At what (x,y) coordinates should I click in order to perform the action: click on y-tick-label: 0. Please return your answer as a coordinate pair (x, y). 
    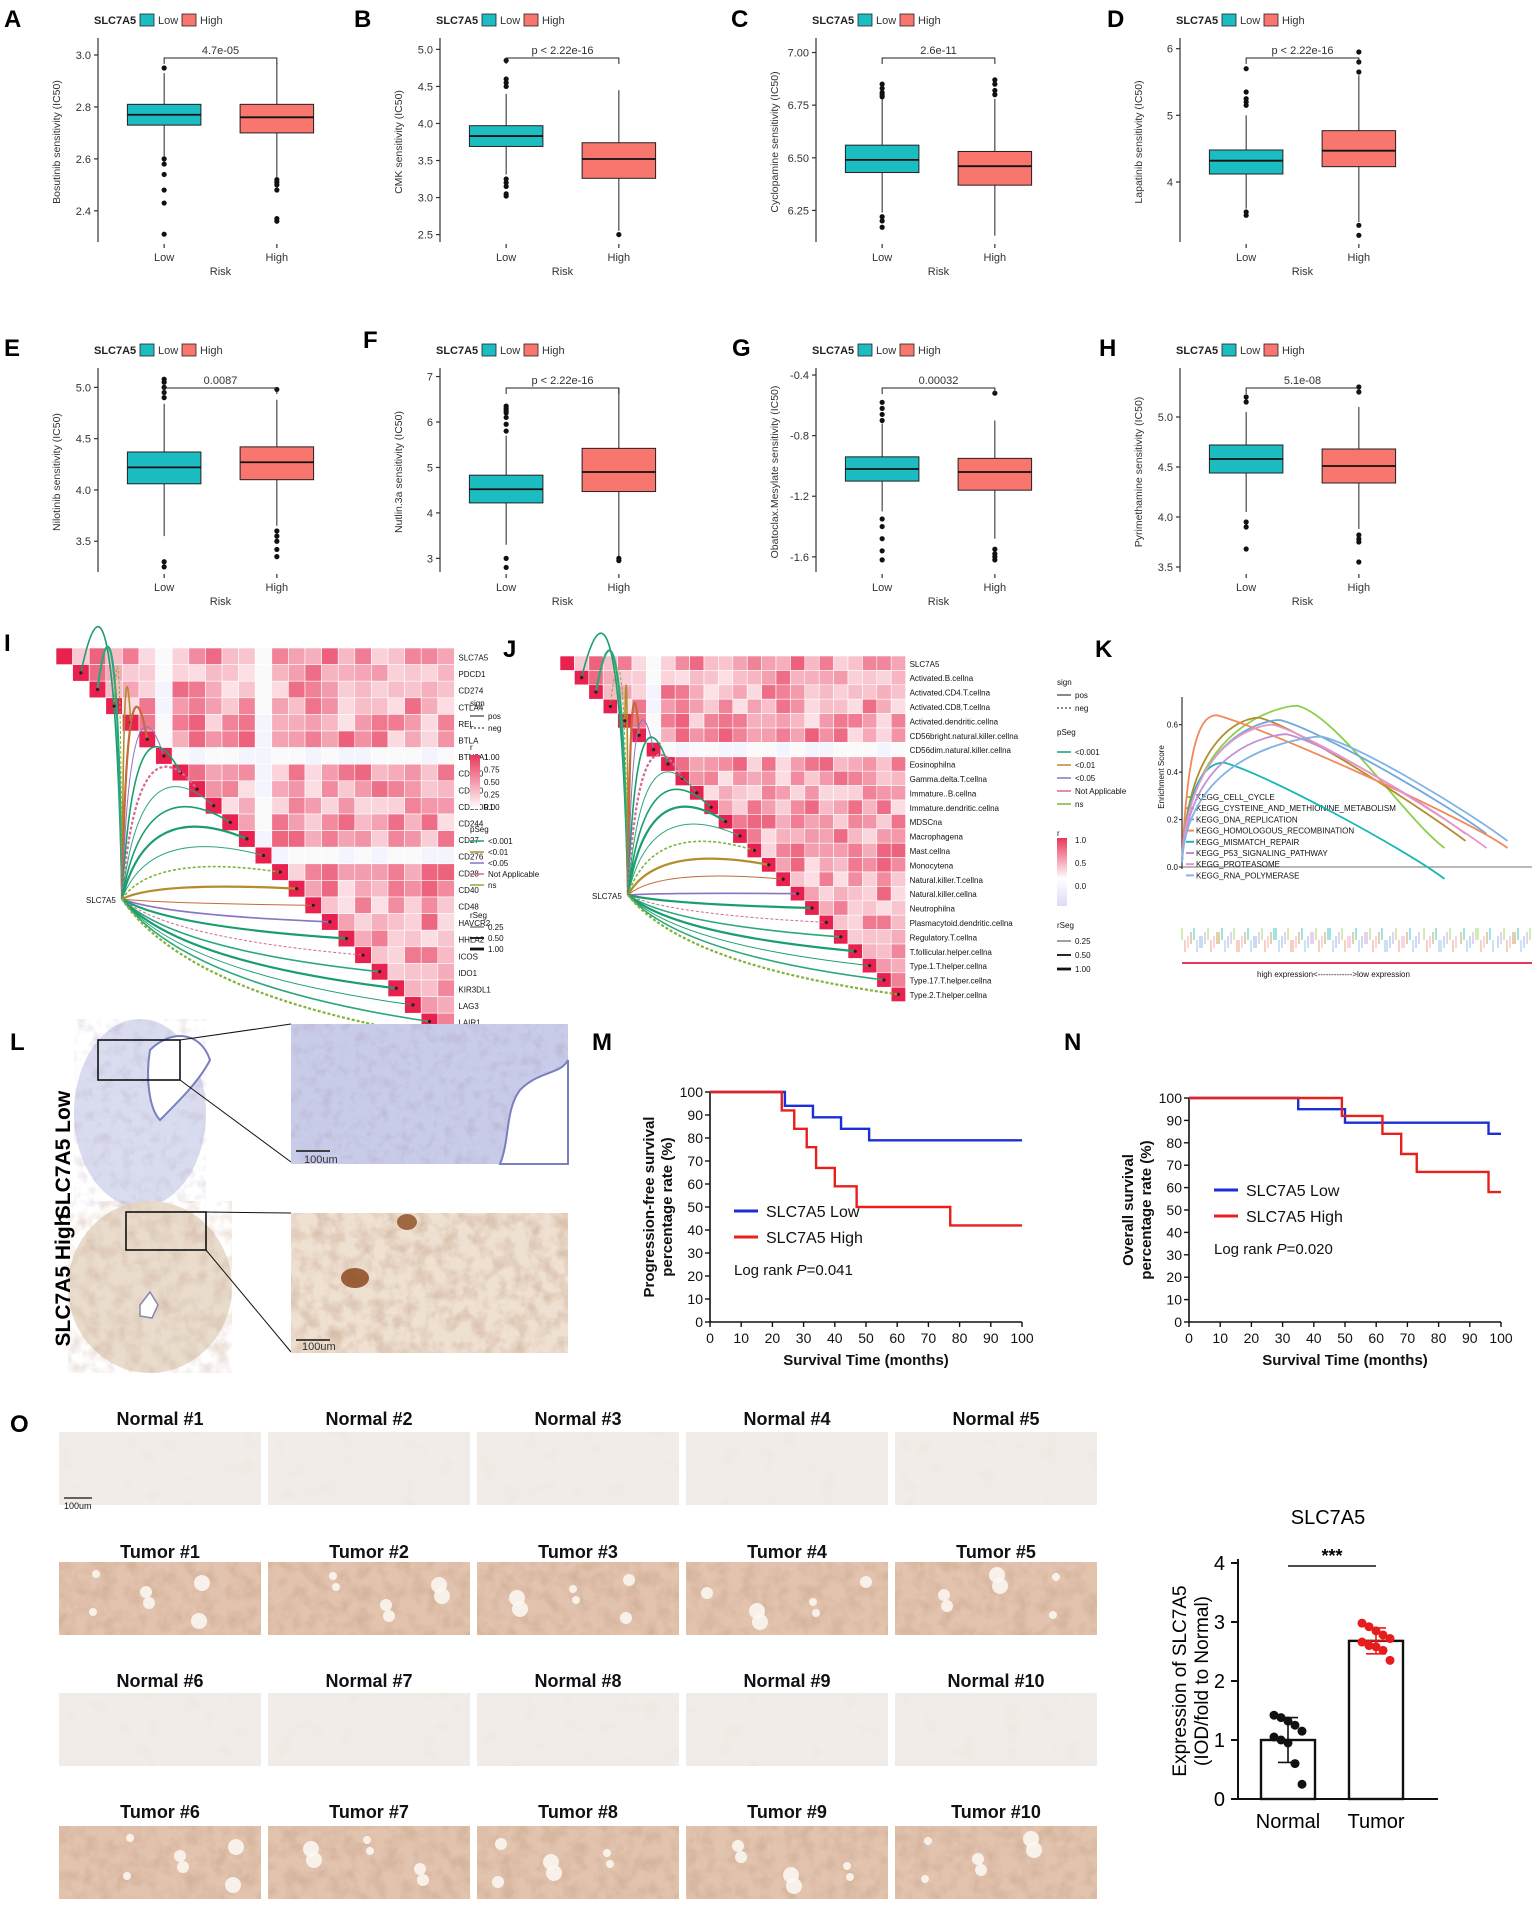
    Looking at the image, I should click on (1219, 1800).